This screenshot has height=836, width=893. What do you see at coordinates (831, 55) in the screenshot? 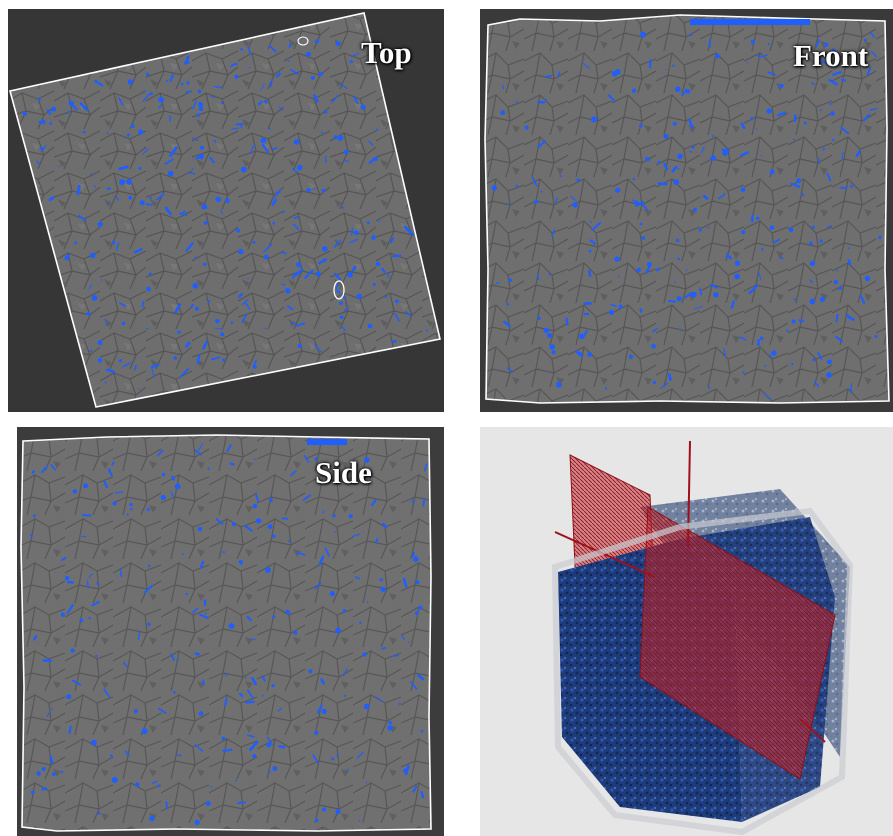
I see `front-view-label: Front` at bounding box center [831, 55].